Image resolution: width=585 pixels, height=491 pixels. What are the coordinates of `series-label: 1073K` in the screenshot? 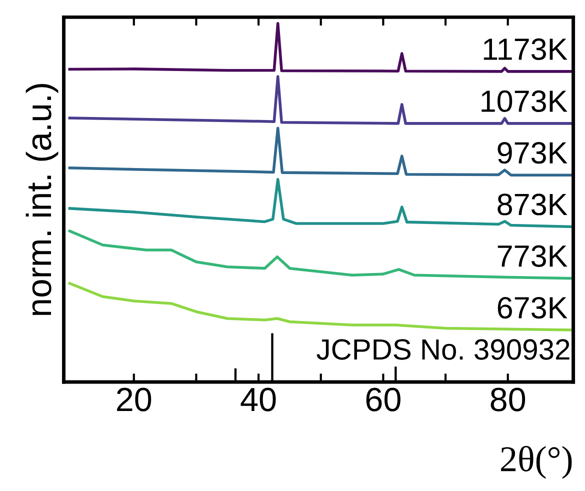 It's located at (525, 101).